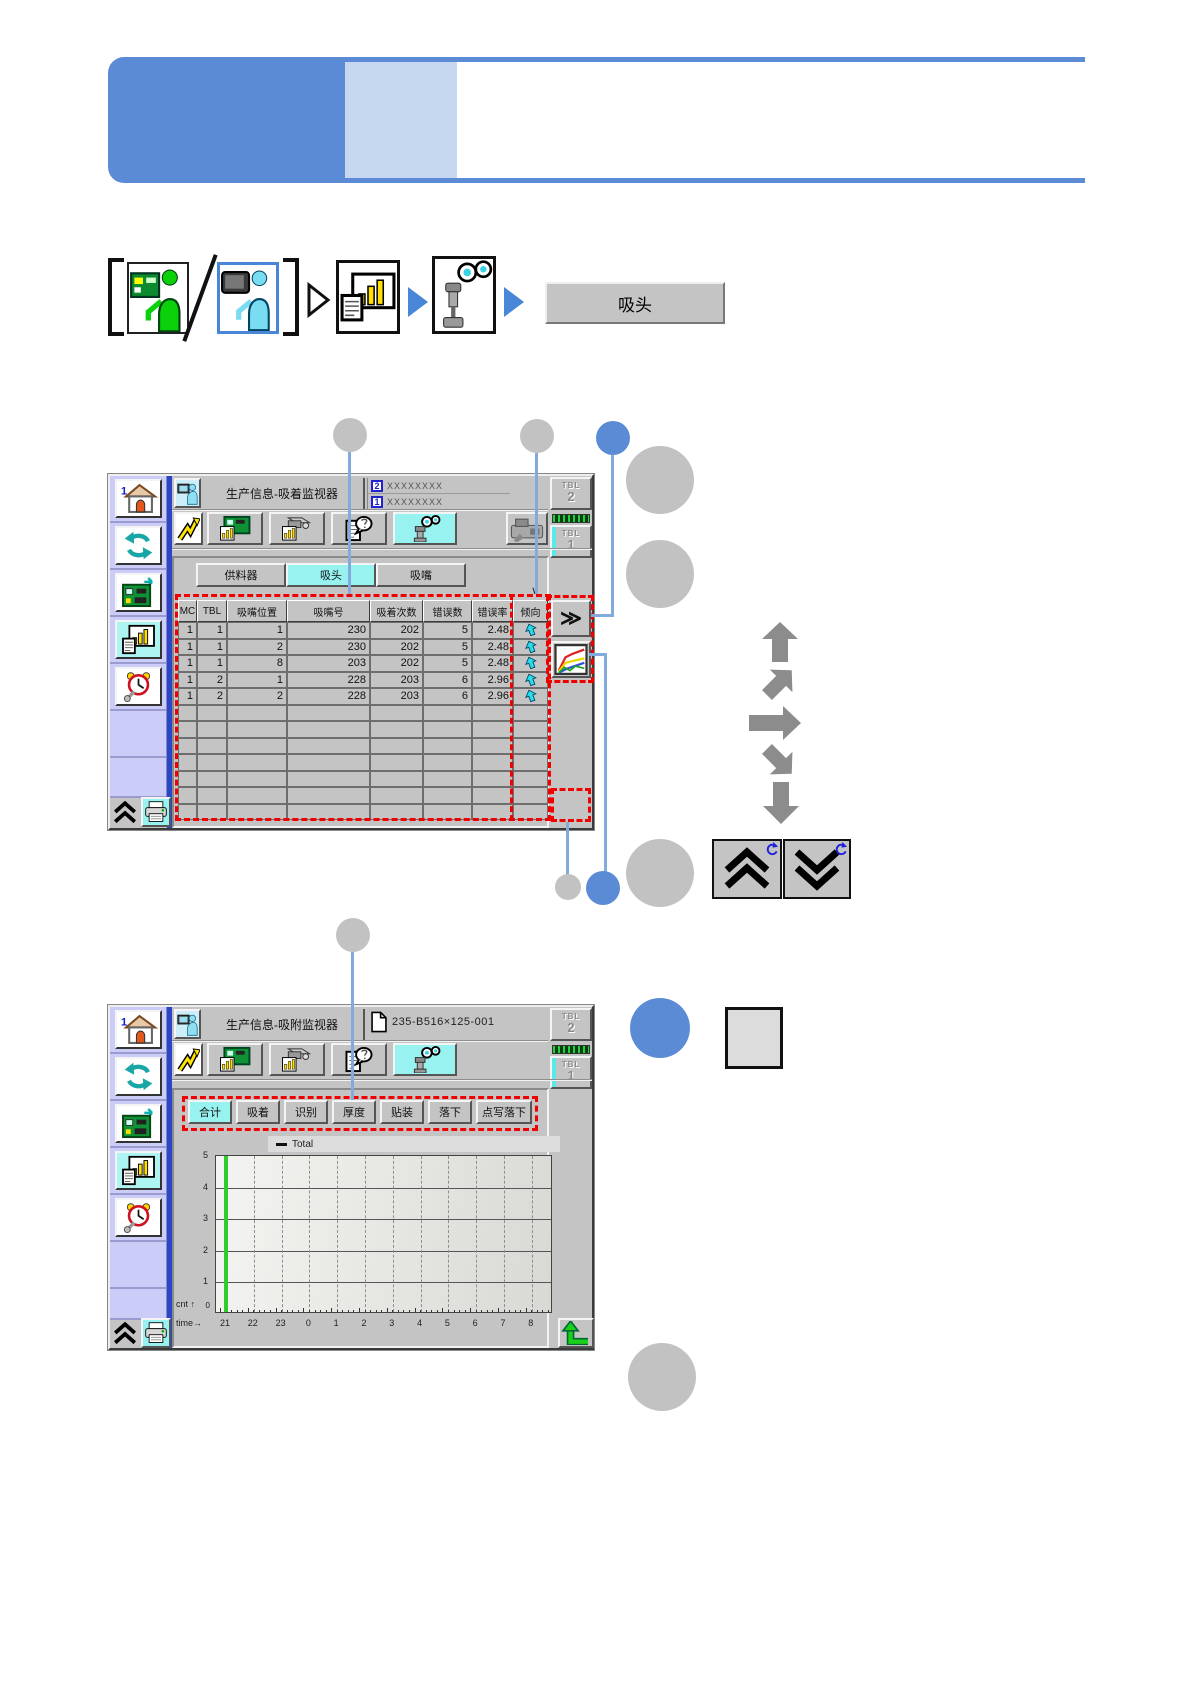 The height and width of the screenshot is (1684, 1190). Describe the element at coordinates (210, 1112) in the screenshot. I see `tab-合计: 合计` at that location.